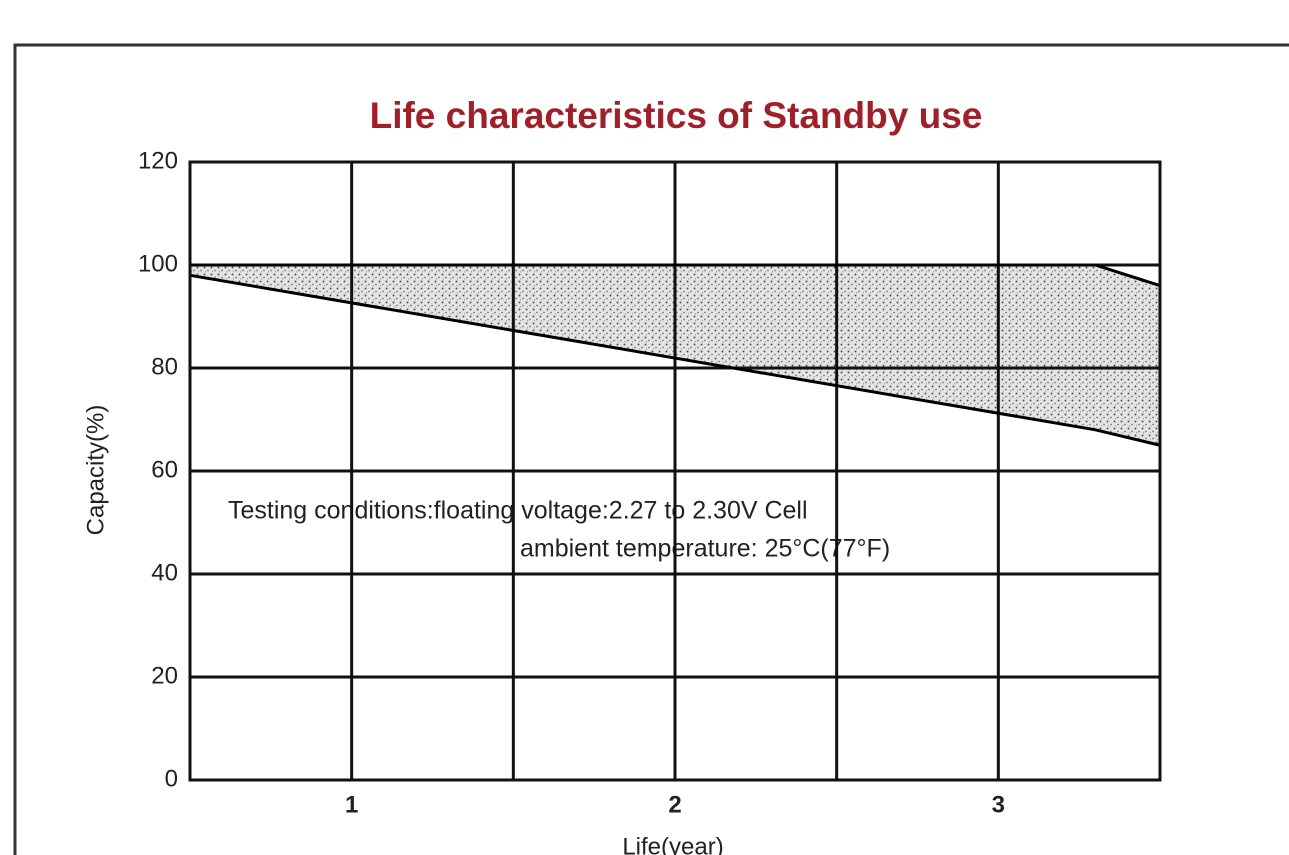  I want to click on x-tick-label: 1, so click(351, 804).